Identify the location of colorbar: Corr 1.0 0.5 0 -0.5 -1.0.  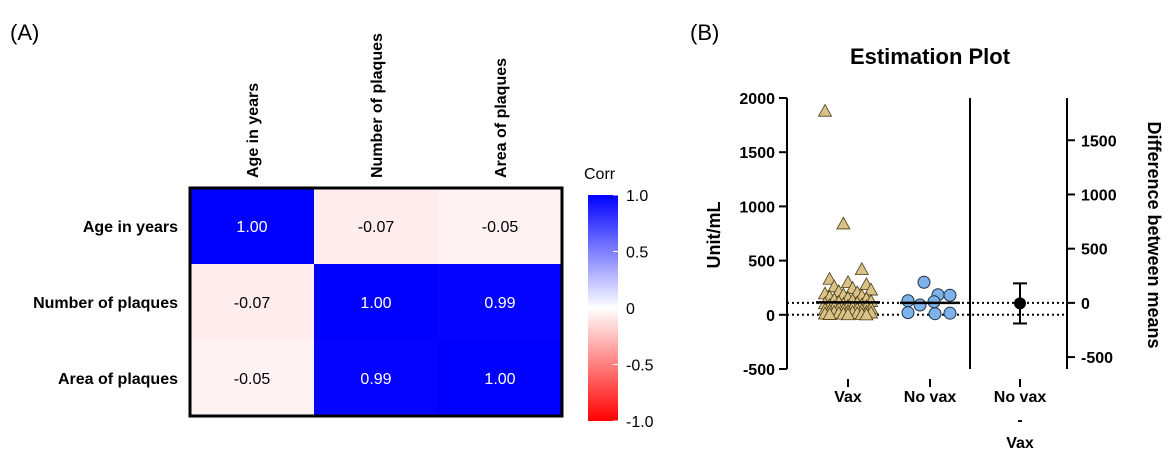
(619, 298).